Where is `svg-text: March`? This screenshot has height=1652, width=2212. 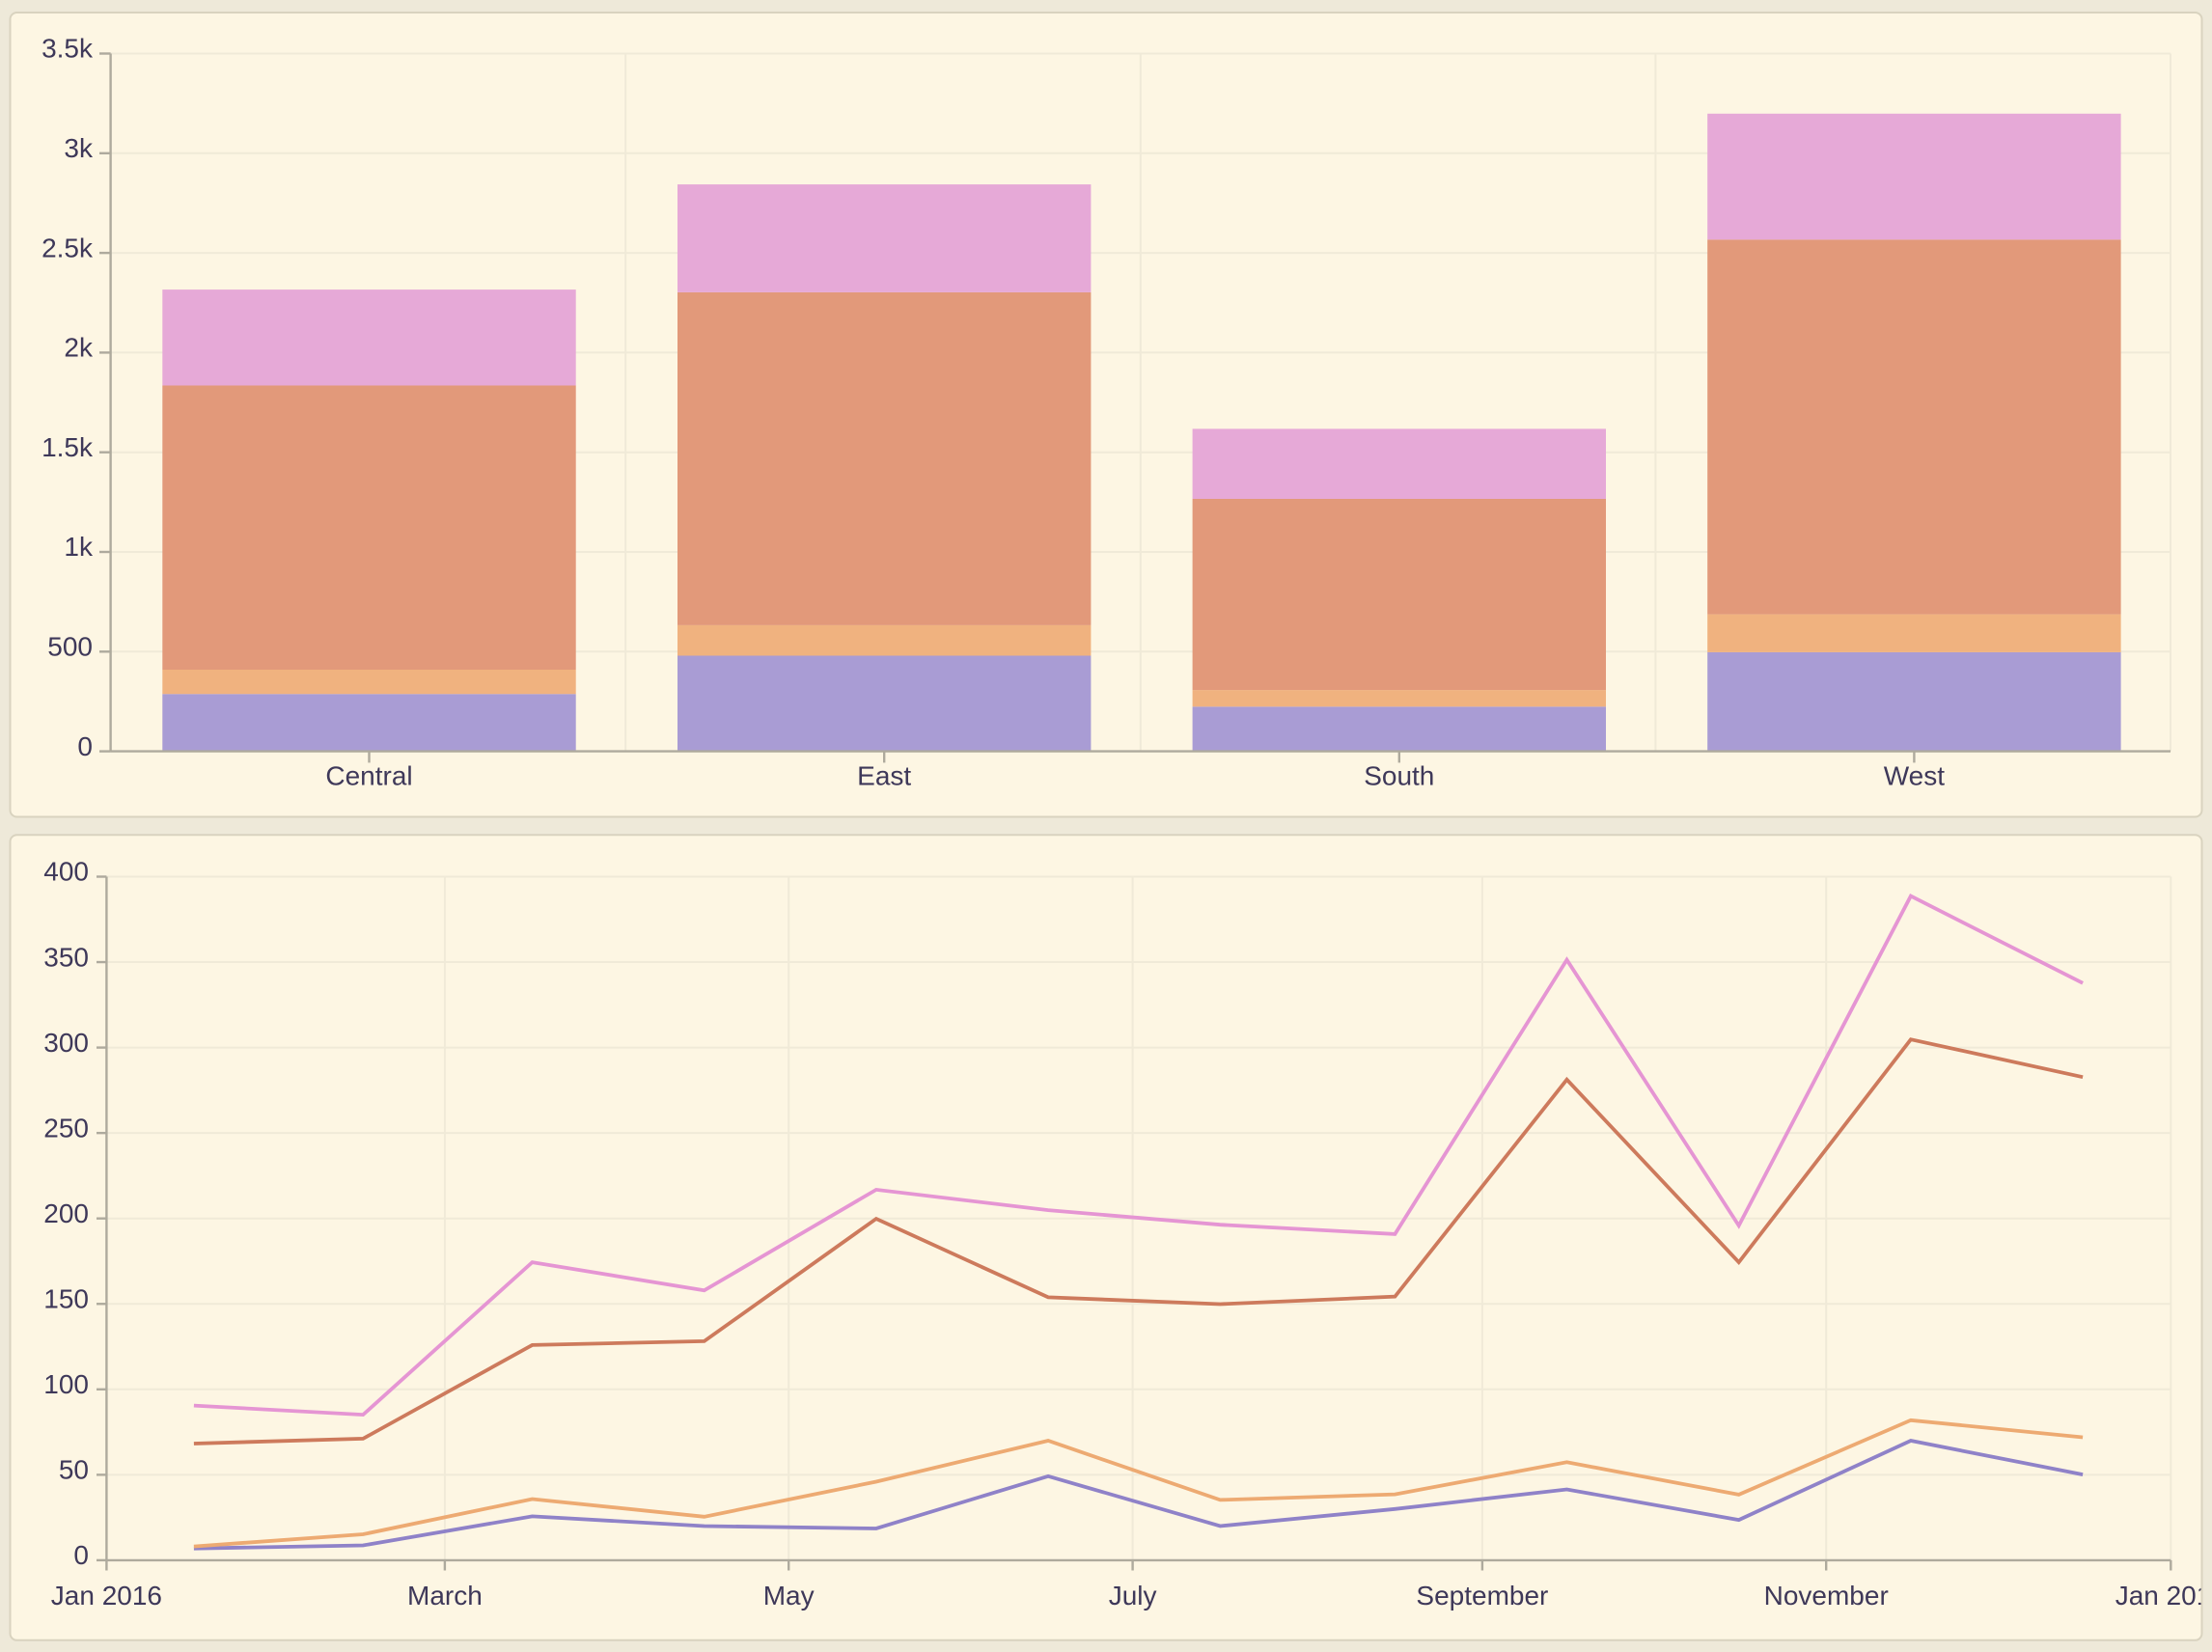
svg-text: March is located at coordinates (445, 1596).